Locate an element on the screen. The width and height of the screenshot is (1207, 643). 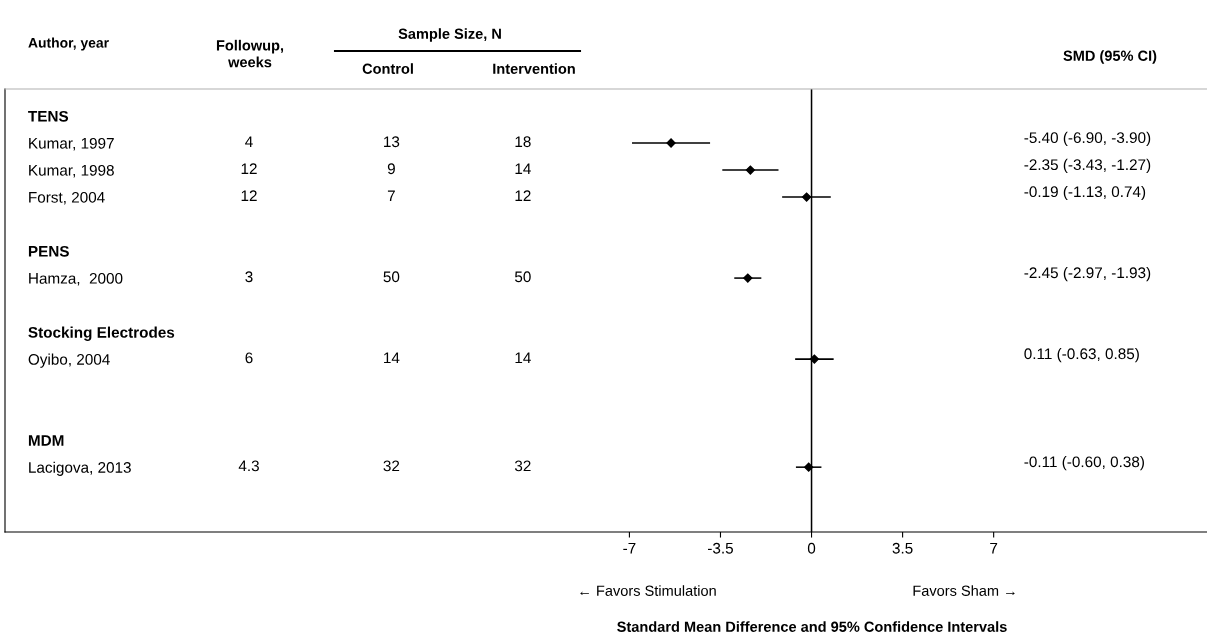
y-tick-label: TENS is located at coordinates (48, 116).